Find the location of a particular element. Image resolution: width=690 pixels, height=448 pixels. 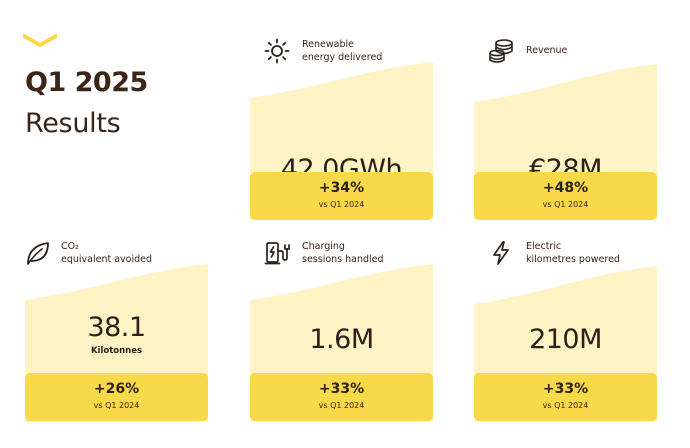

metric-header: CO₂ equivalent avoided is located at coordinates (116, 258).